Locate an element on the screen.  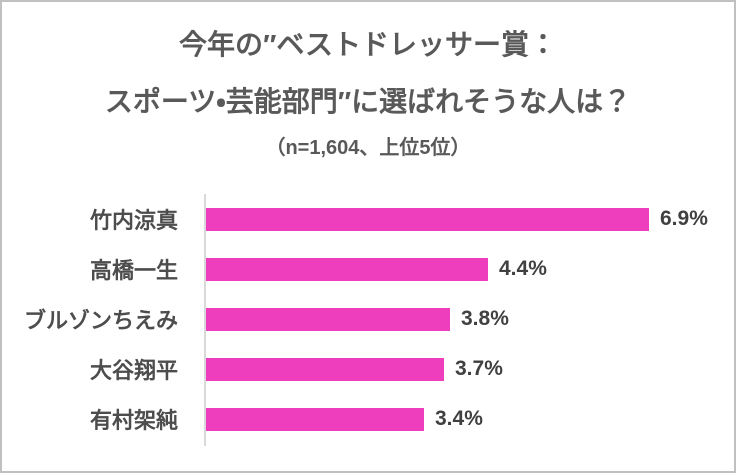
value-label: 3.4% is located at coordinates (459, 418).